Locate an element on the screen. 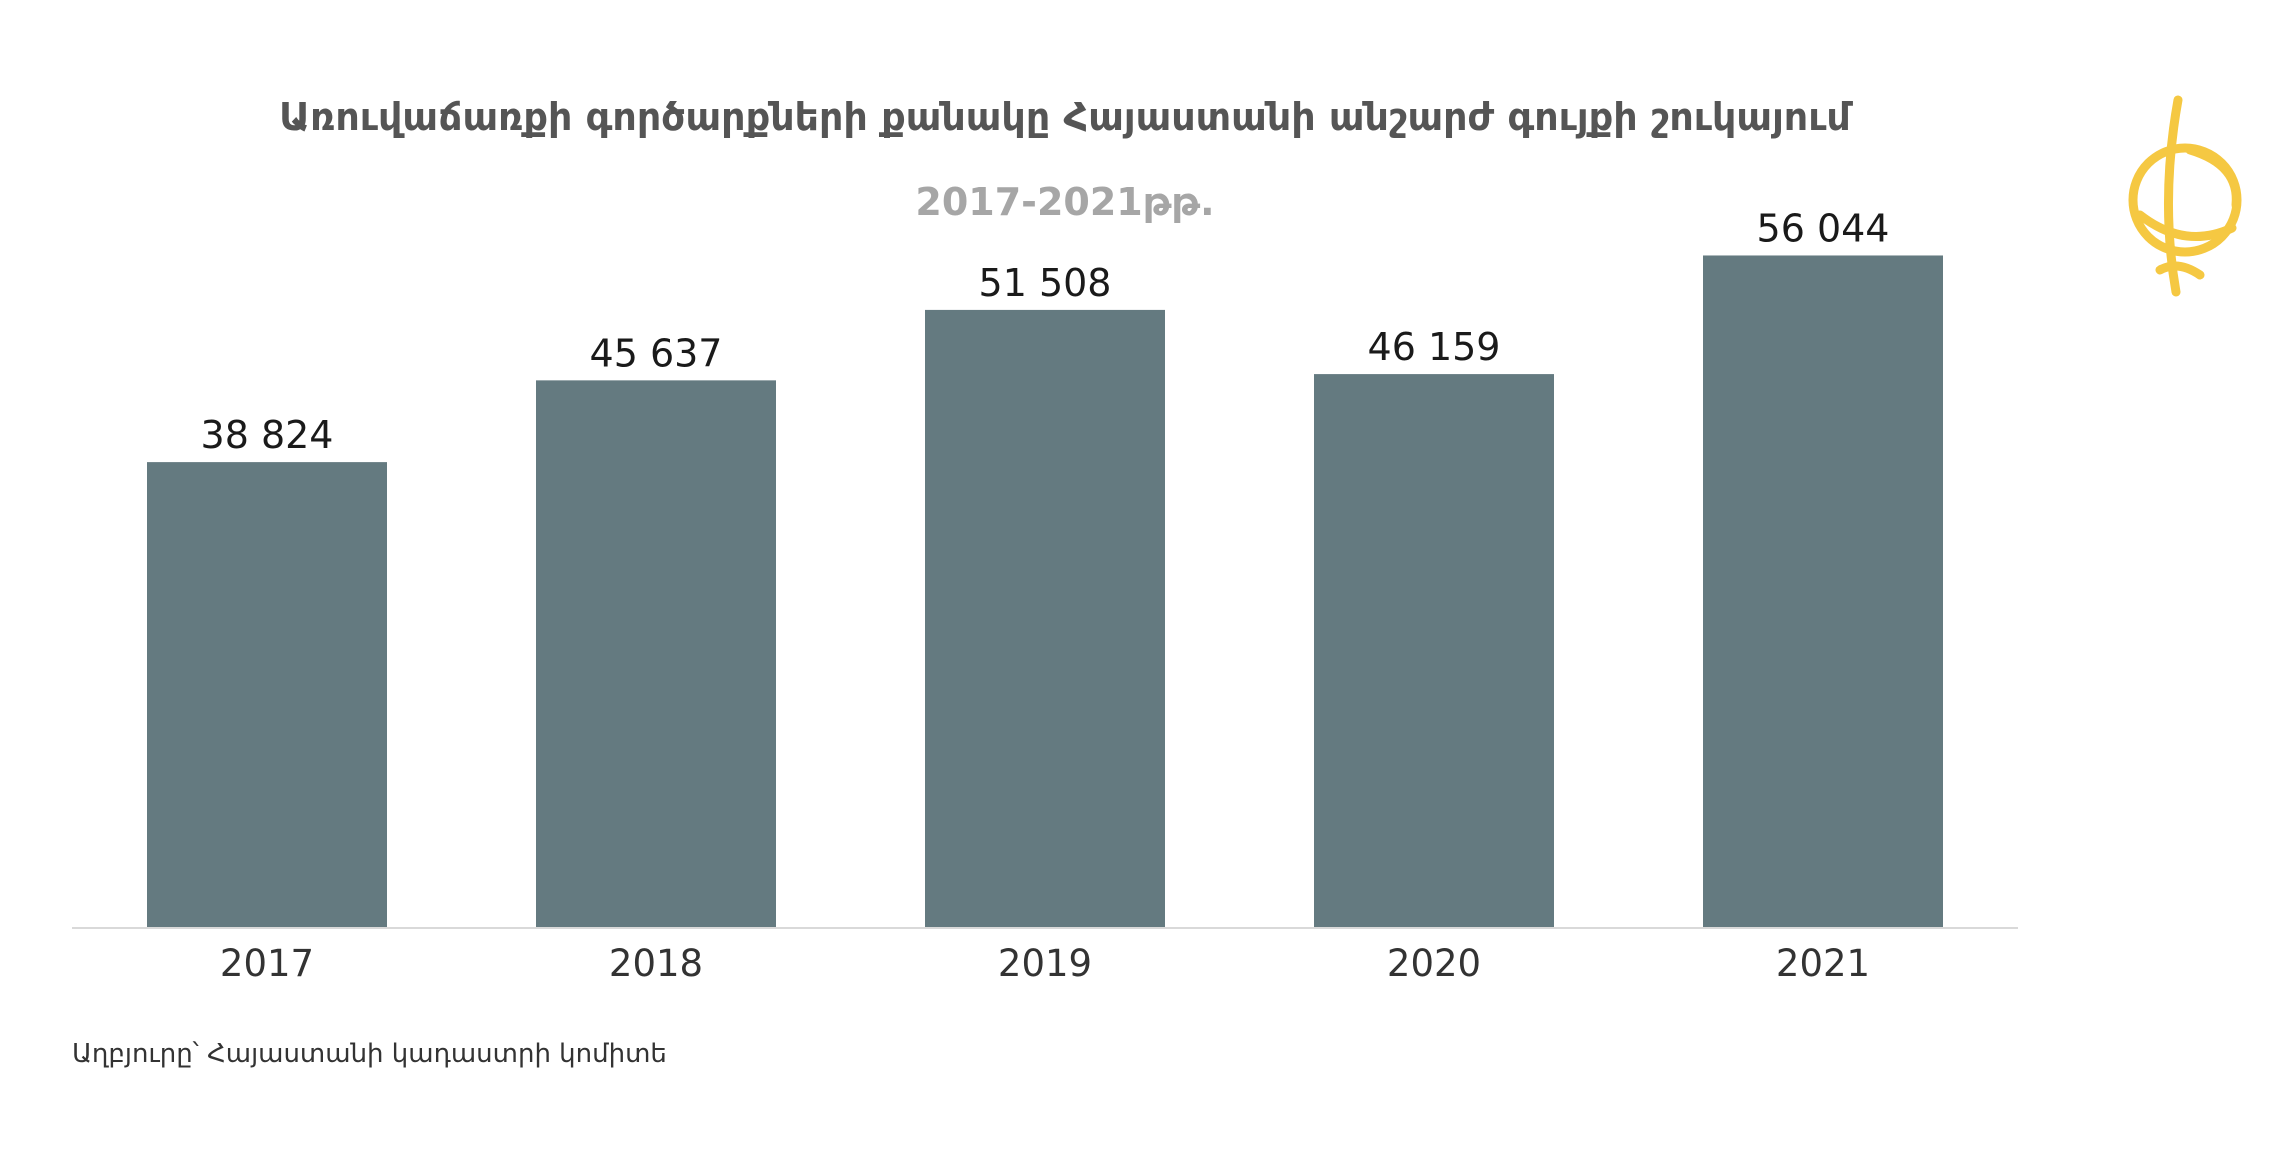 This screenshot has width=2292, height=1150. x-tick-2017: 2017 is located at coordinates (267, 963).